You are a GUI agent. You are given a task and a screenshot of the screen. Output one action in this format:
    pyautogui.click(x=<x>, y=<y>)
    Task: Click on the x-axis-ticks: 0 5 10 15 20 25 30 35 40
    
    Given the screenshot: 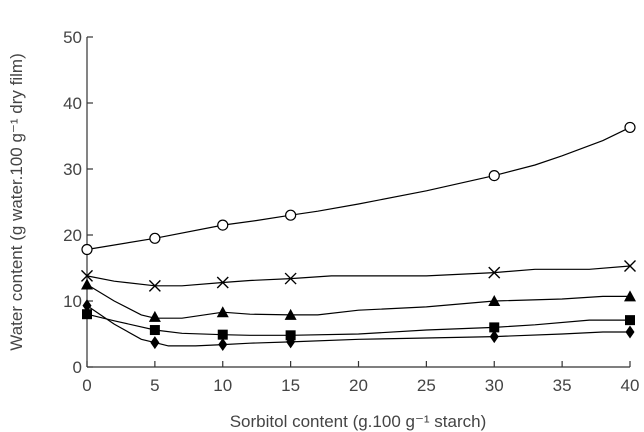 What is the action you would take?
    pyautogui.click(x=360, y=378)
    